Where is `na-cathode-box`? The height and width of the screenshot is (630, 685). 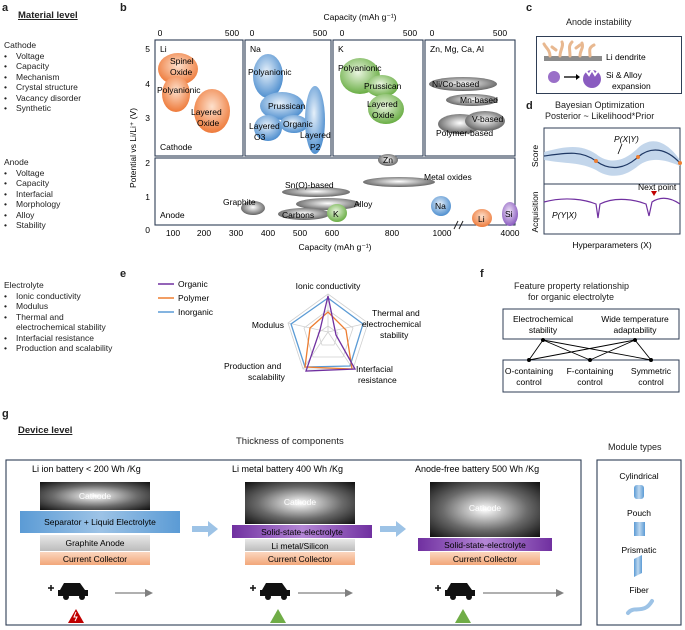 na-cathode-box is located at coordinates (288, 98).